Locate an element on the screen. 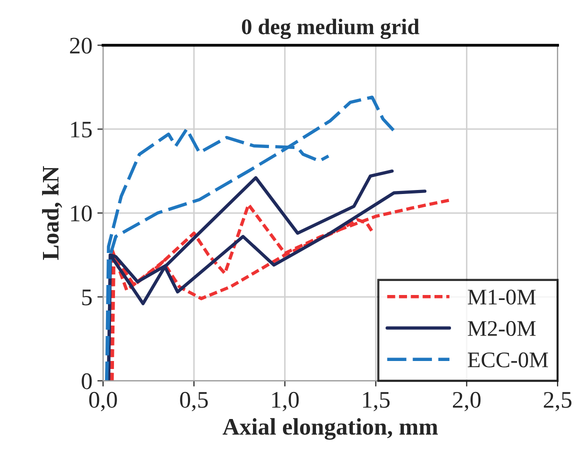 This screenshot has width=579, height=476. x-tick-label: 0,5 is located at coordinates (194, 402).